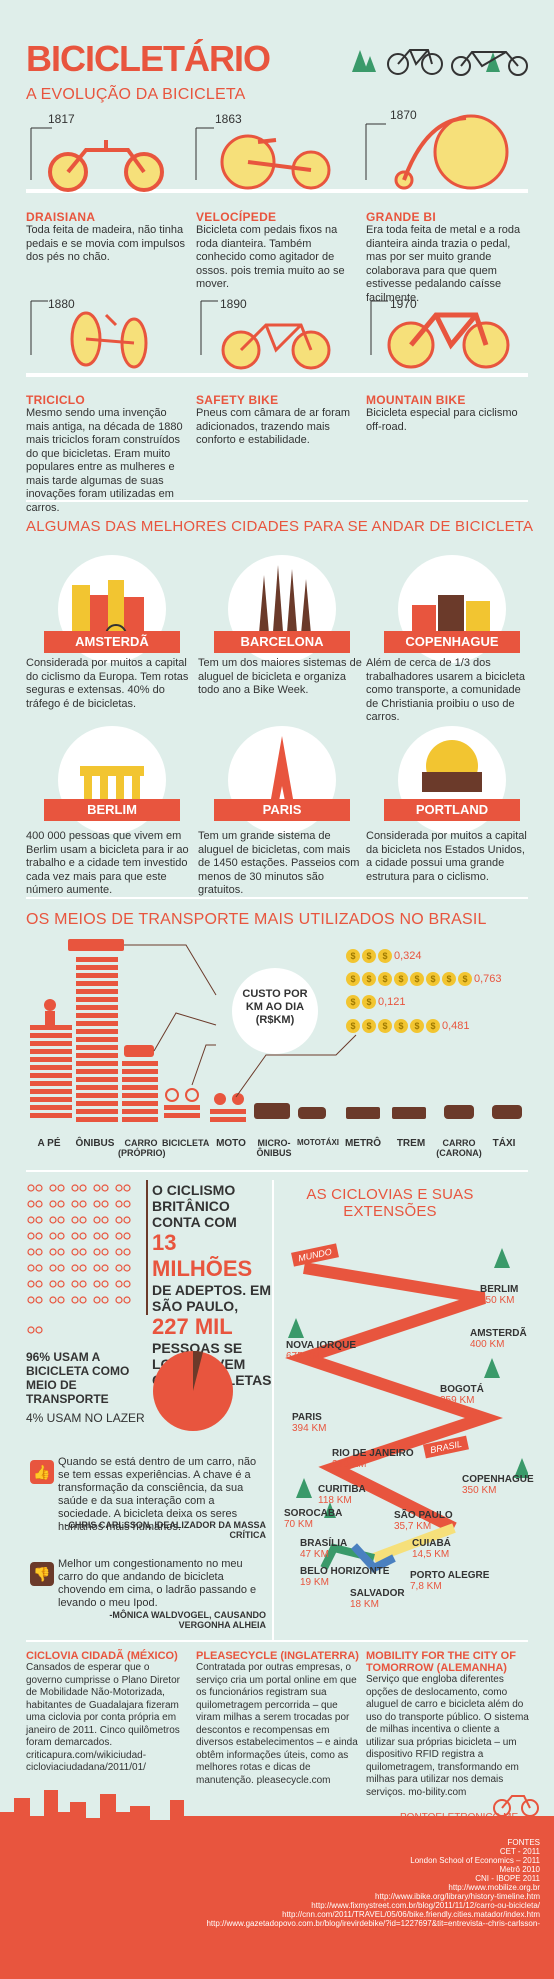 This screenshot has height=1979, width=554. I want to click on route-km: 47 KM, so click(314, 1554).